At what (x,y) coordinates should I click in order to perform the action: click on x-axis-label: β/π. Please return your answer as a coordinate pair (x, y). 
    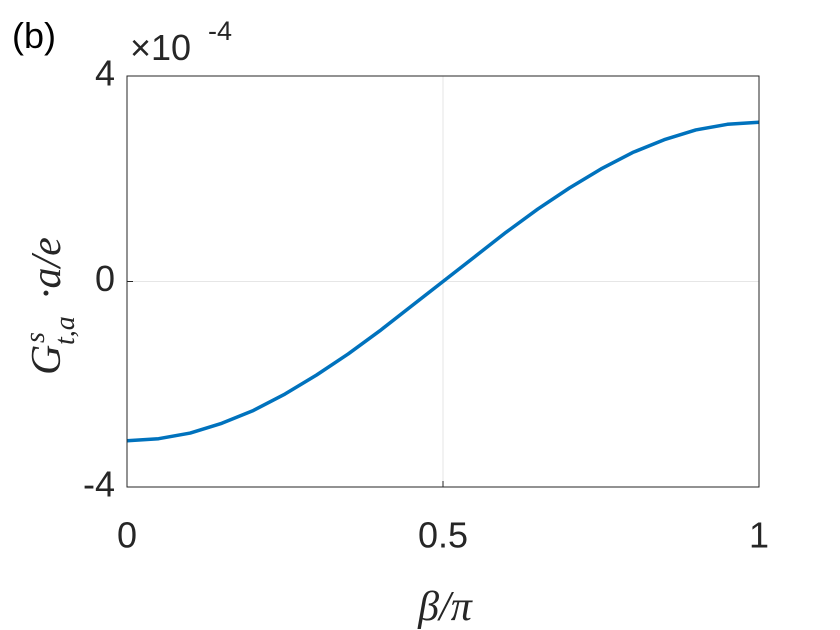
    Looking at the image, I should click on (445, 607).